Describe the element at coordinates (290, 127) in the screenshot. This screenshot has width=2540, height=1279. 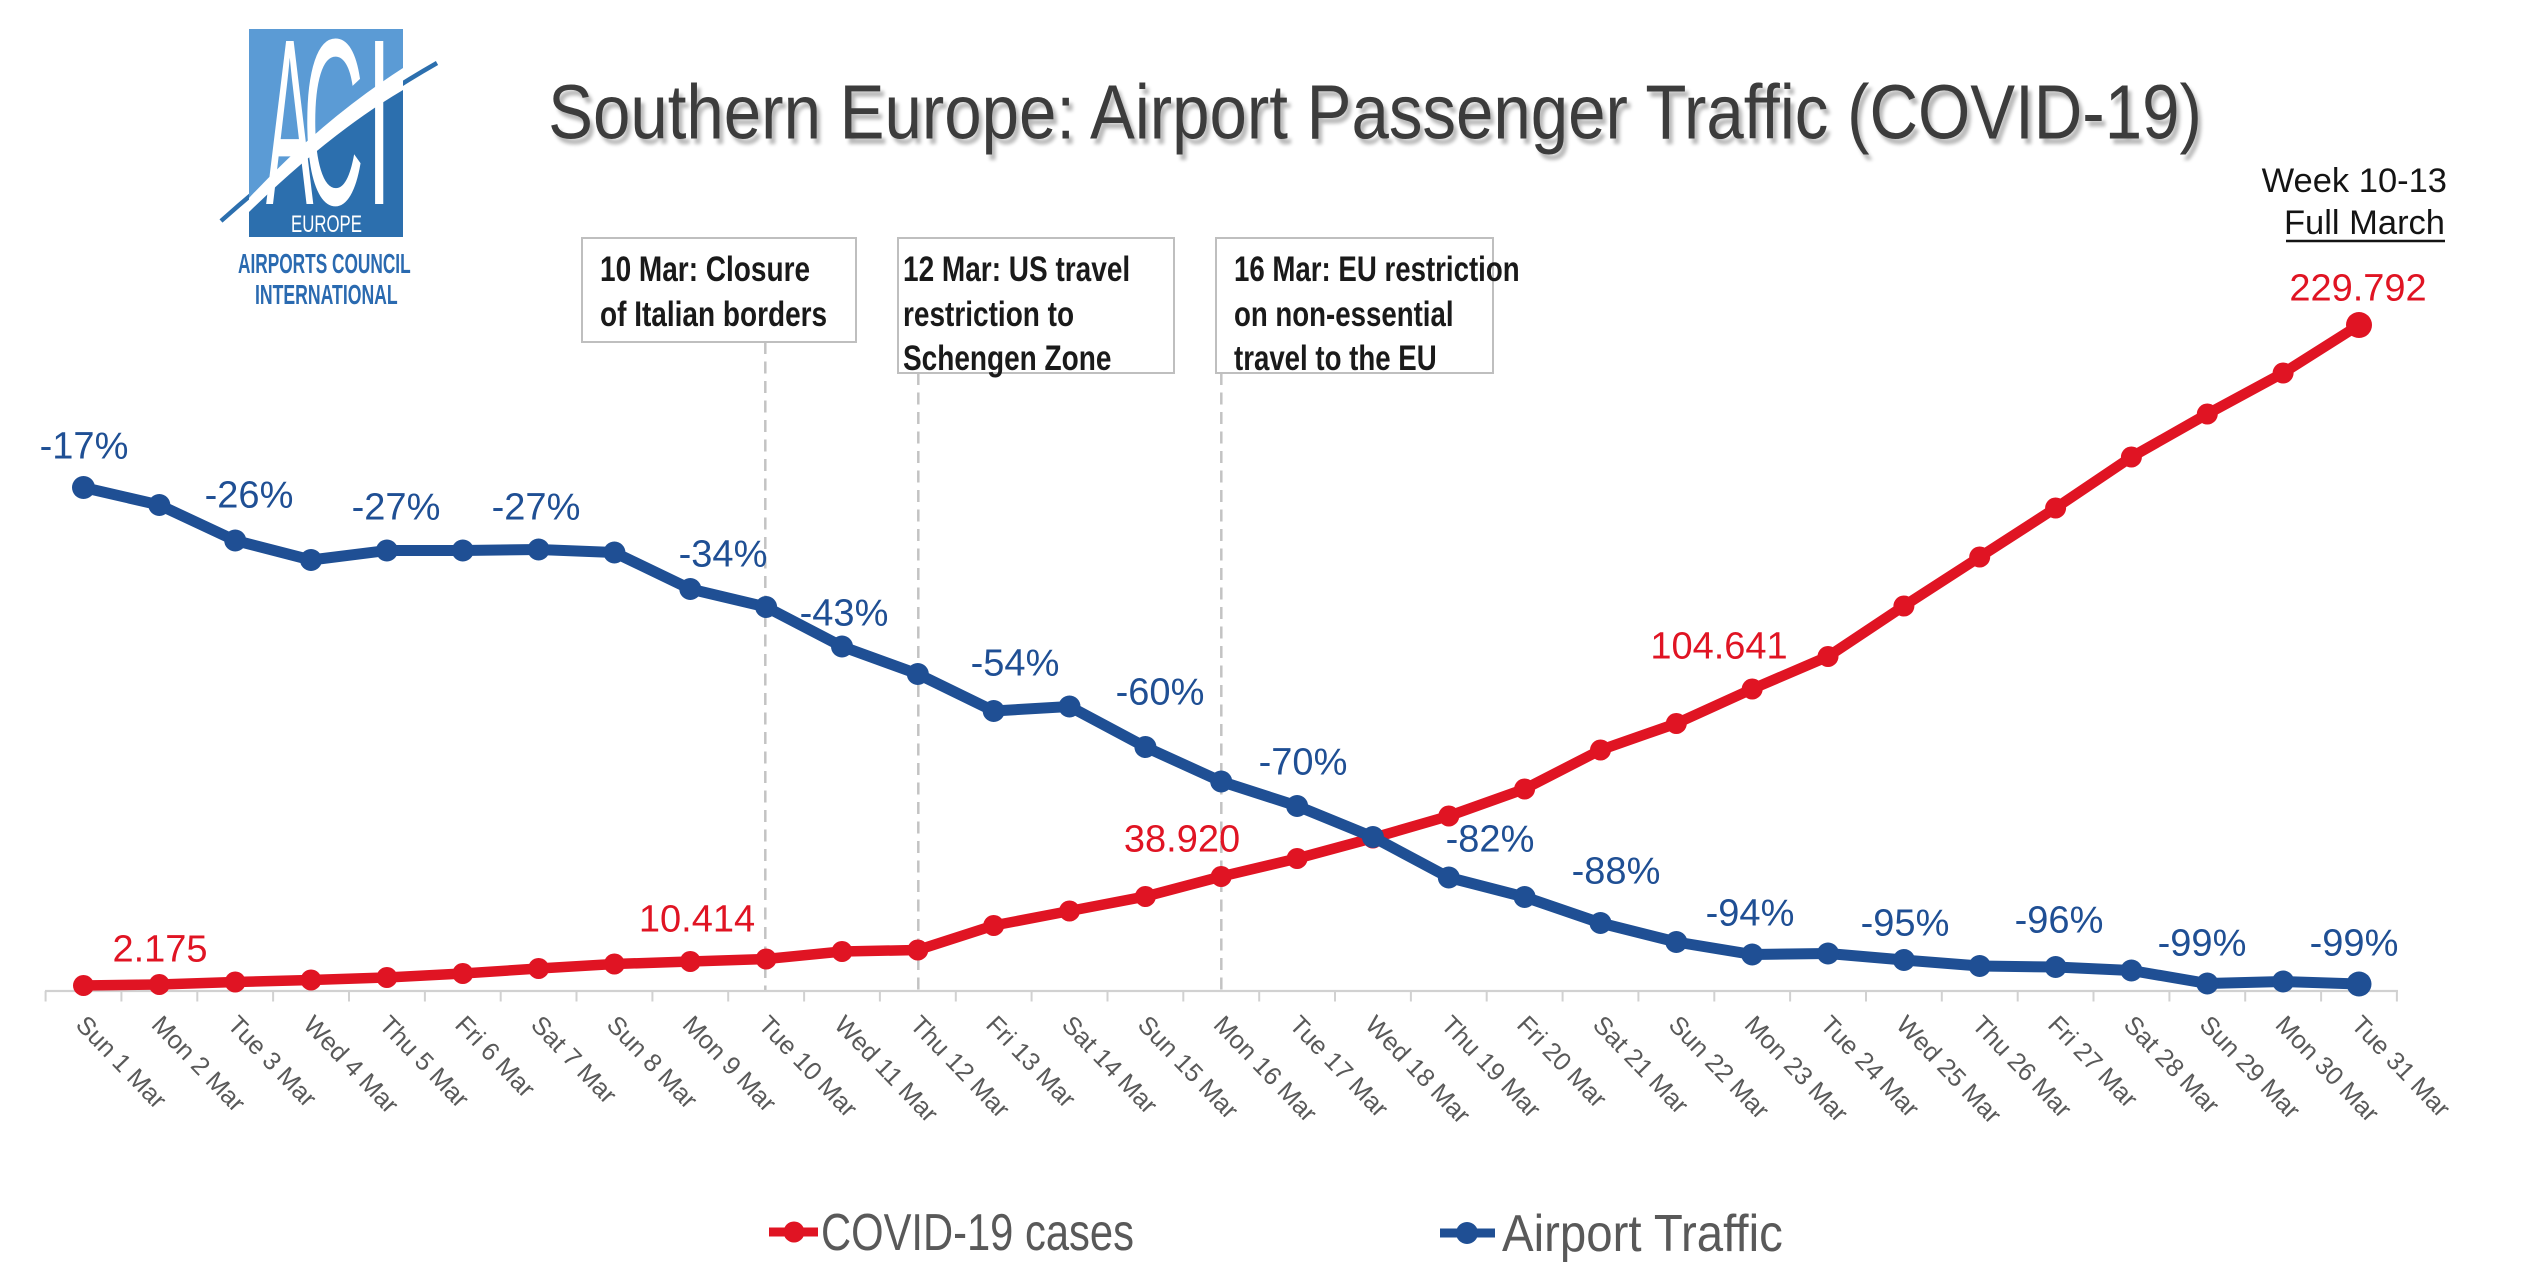
I see `svg-text: A` at that location.